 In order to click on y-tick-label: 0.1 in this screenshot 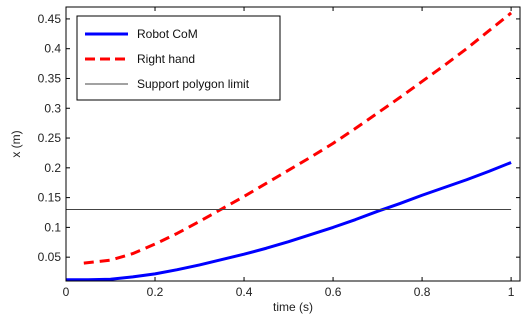, I will do `click(52, 227)`.